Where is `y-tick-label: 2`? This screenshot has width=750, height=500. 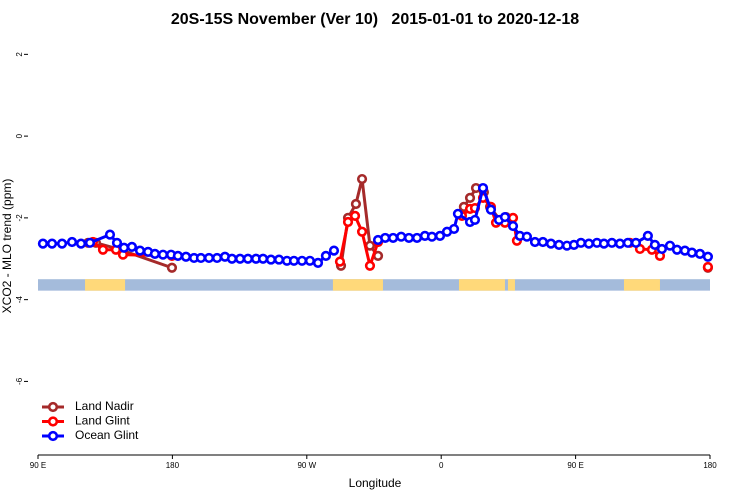
y-tick-label: 2 is located at coordinates (19, 54).